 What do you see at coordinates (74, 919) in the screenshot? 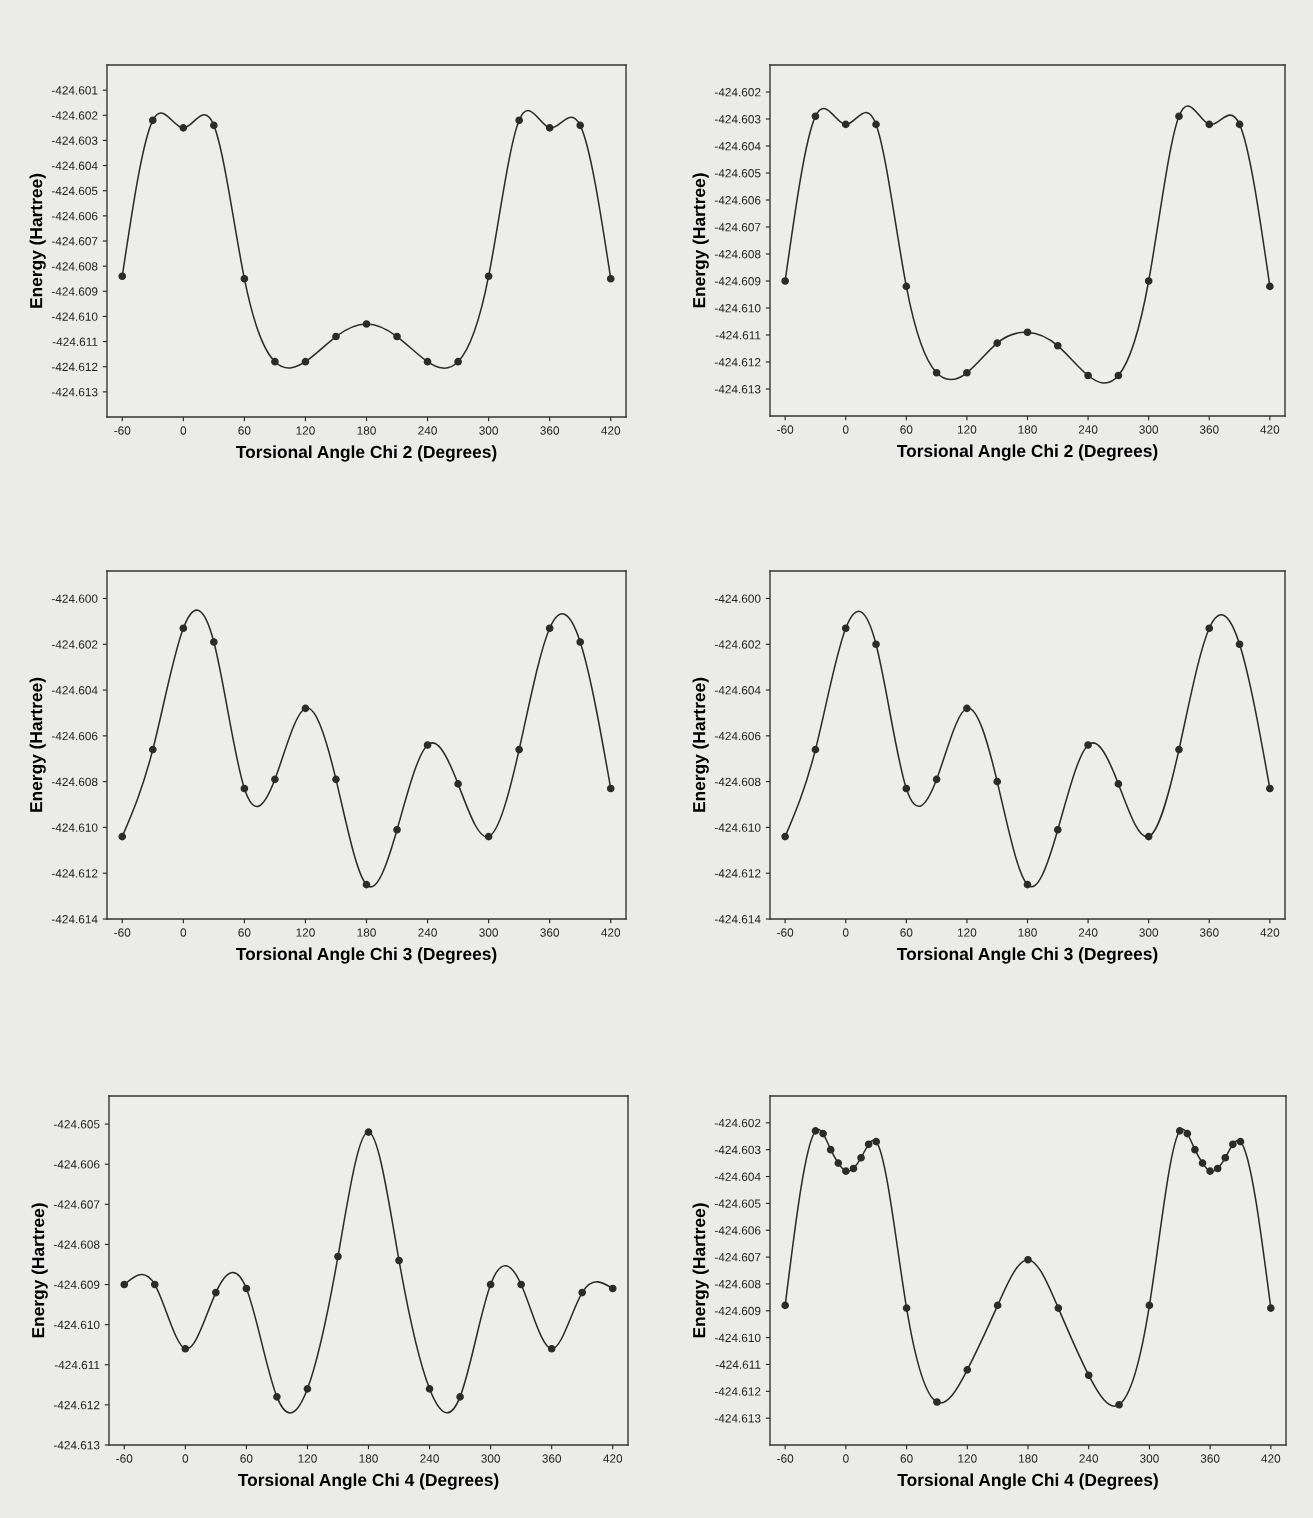
I see `y-tick-label: -424.614` at bounding box center [74, 919].